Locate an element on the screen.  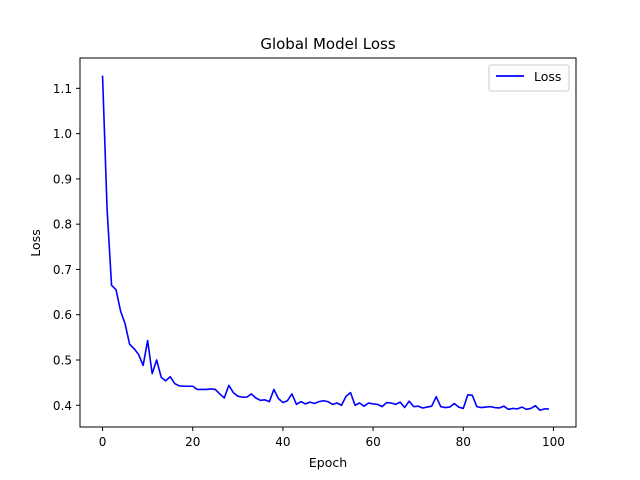
legend: Loss is located at coordinates (529, 78).